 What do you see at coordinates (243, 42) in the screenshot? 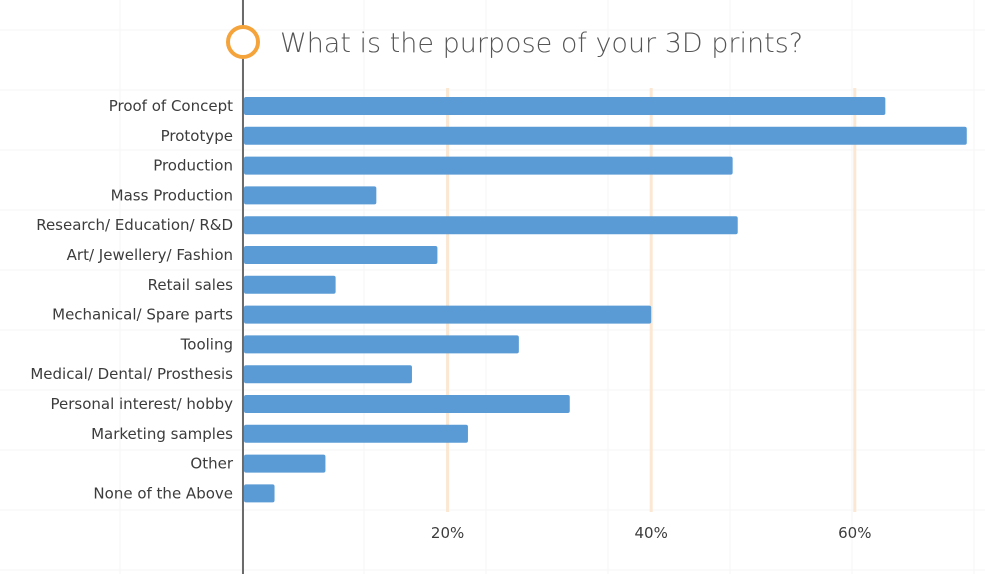
I see `title-circle-icon` at bounding box center [243, 42].